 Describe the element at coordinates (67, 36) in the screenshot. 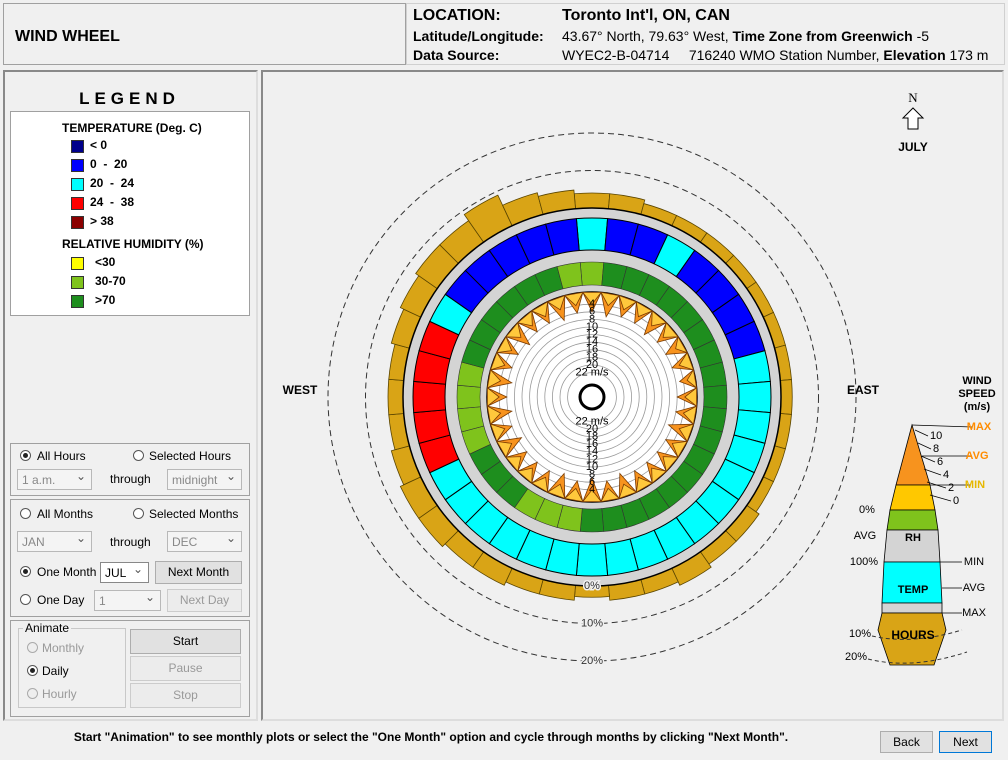

I see `title: WIND WHEEL` at that location.